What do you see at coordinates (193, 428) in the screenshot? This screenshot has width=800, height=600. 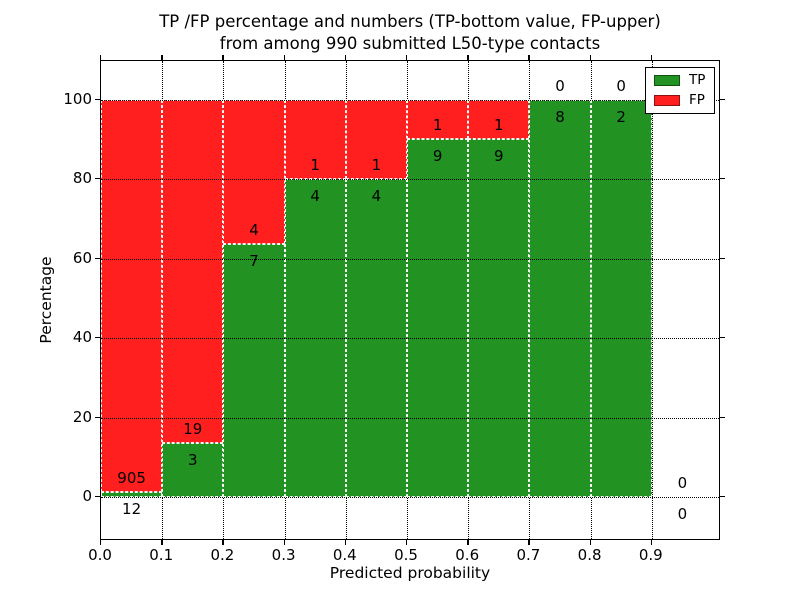 I see `fp-count-label: 19` at bounding box center [193, 428].